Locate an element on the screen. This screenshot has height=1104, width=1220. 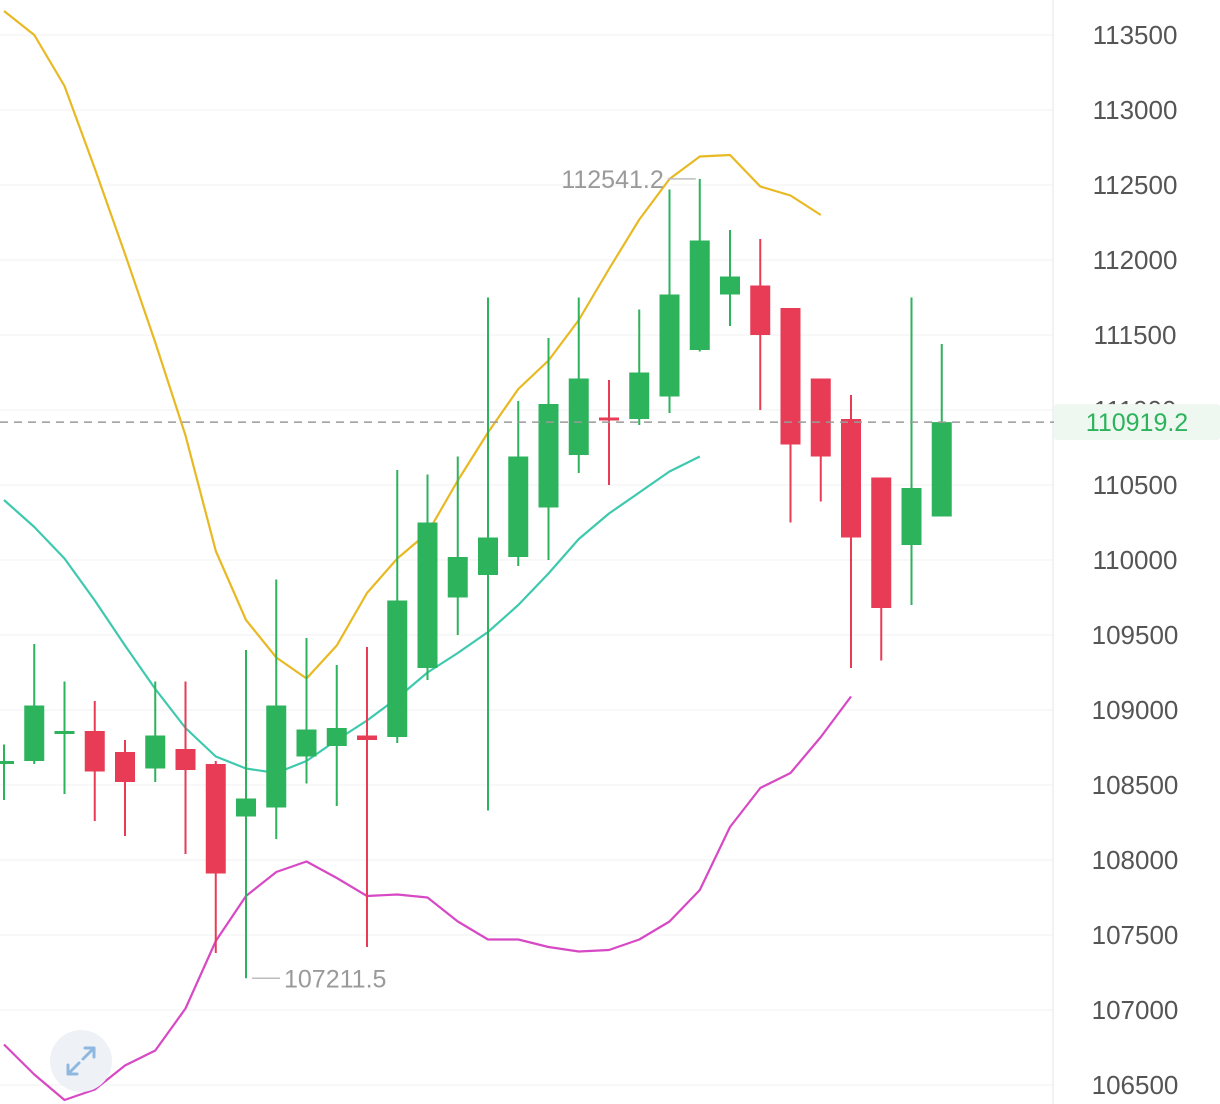
current-price-tag: 110919.2 is located at coordinates (1137, 422).